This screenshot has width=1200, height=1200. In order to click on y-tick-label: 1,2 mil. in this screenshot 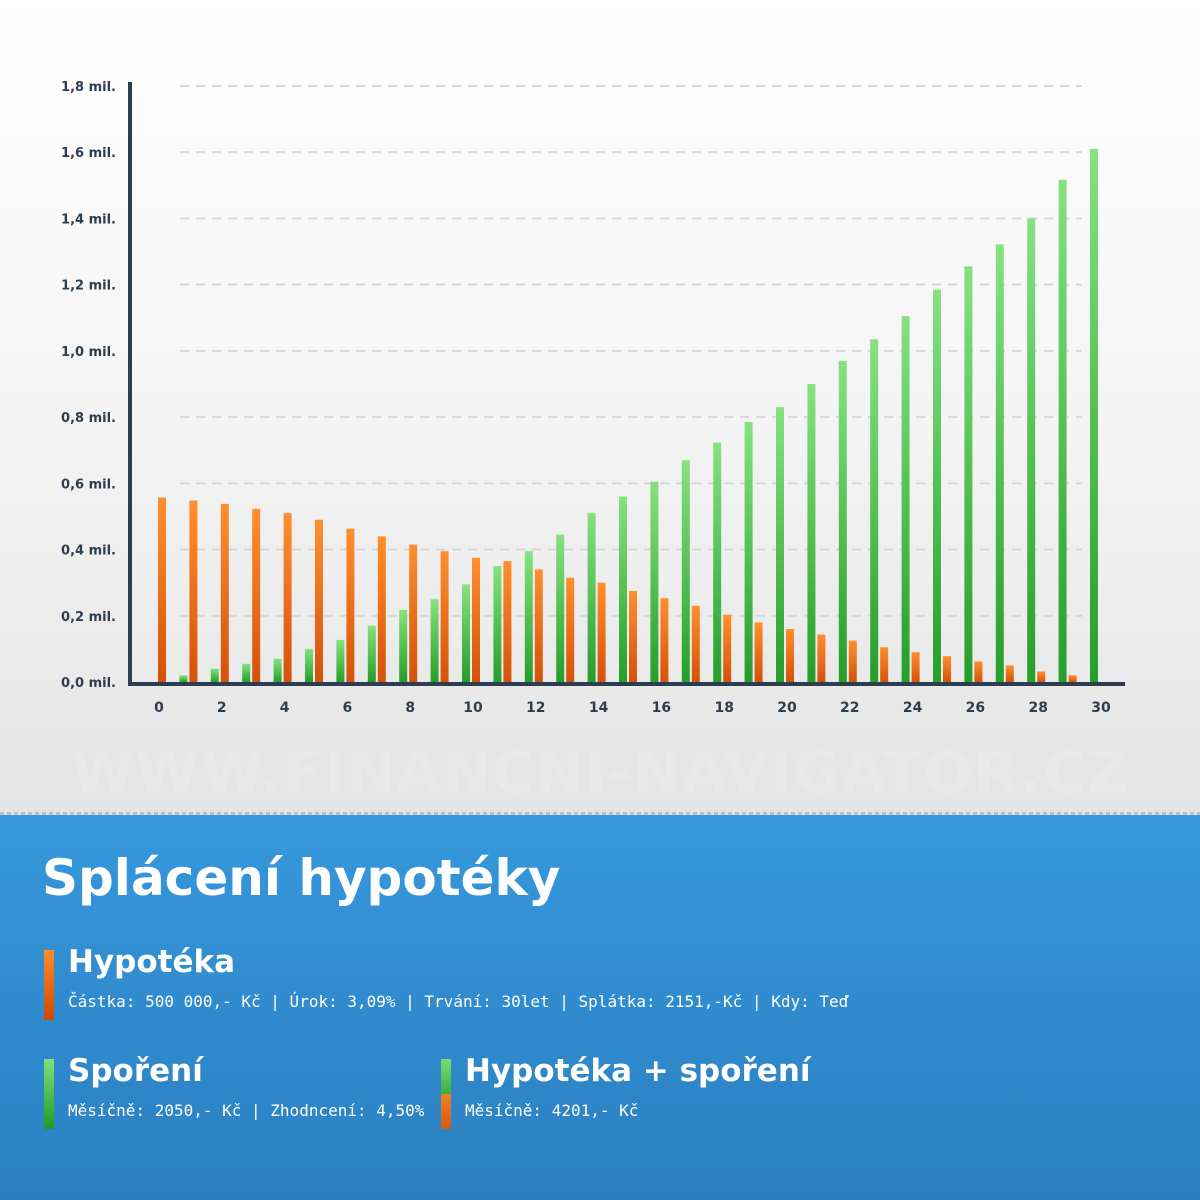, I will do `click(88, 286)`.